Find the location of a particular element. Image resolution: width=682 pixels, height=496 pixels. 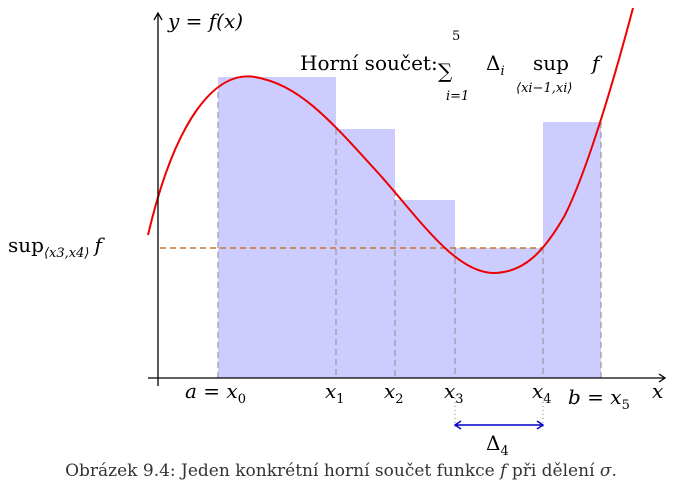

delta-arrow is located at coordinates (499, 425).